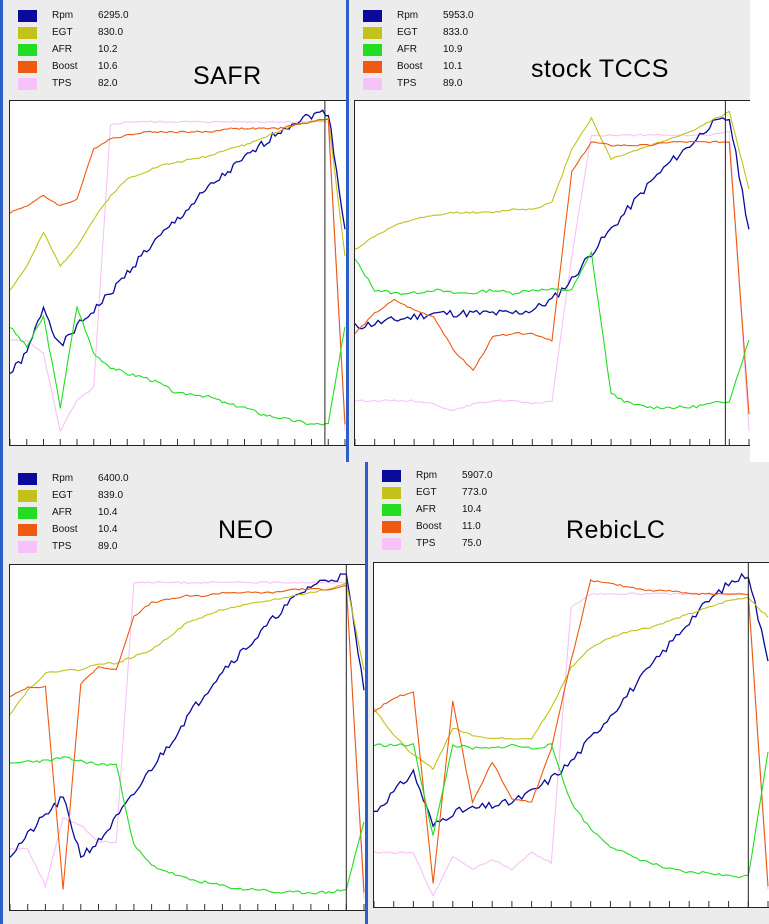 This screenshot has height=924, width=769. Describe the element at coordinates (108, 66) in the screenshot. I see `legend-value: 10.6` at that location.